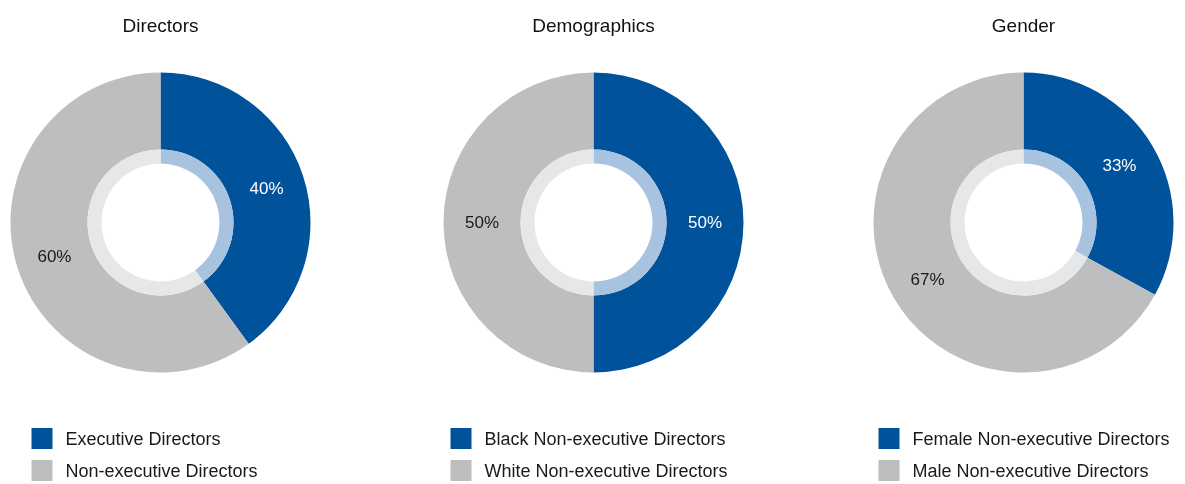 This screenshot has height=484, width=1185. What do you see at coordinates (143, 438) in the screenshot?
I see `legend-label: Executive Directors` at bounding box center [143, 438].